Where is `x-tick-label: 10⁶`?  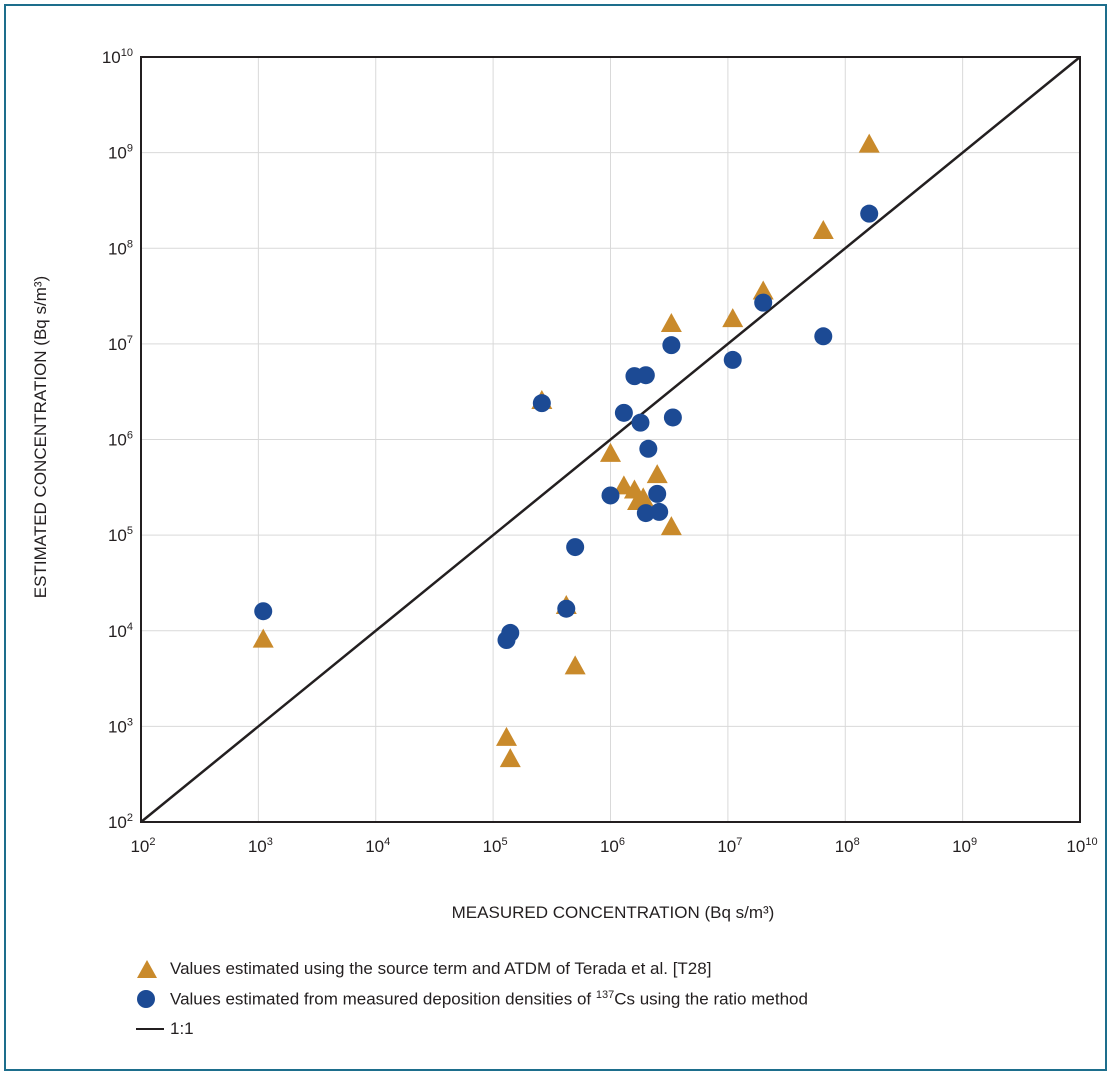
x-tick-label: 10⁶ is located at coordinates (612, 846).